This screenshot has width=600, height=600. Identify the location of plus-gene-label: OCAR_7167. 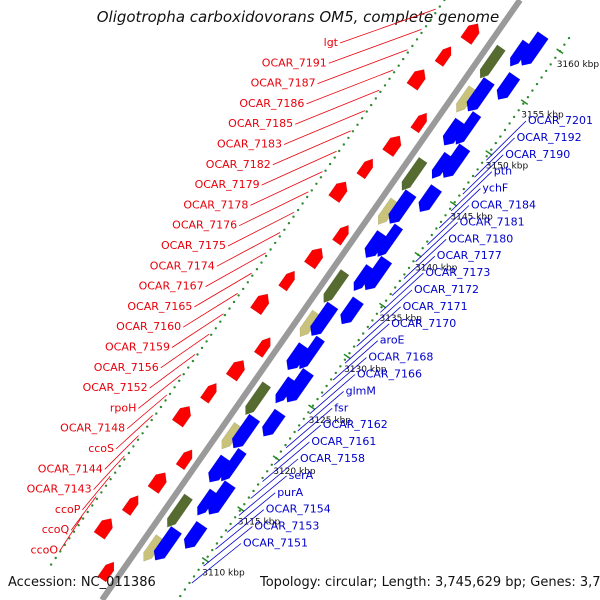
(171, 286).